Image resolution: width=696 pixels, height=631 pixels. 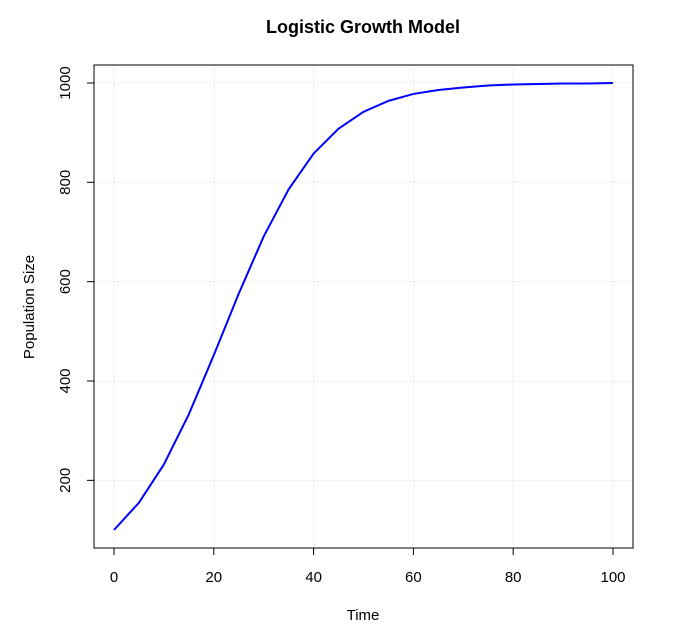 I want to click on y-tick-label: 800, so click(x=65, y=182).